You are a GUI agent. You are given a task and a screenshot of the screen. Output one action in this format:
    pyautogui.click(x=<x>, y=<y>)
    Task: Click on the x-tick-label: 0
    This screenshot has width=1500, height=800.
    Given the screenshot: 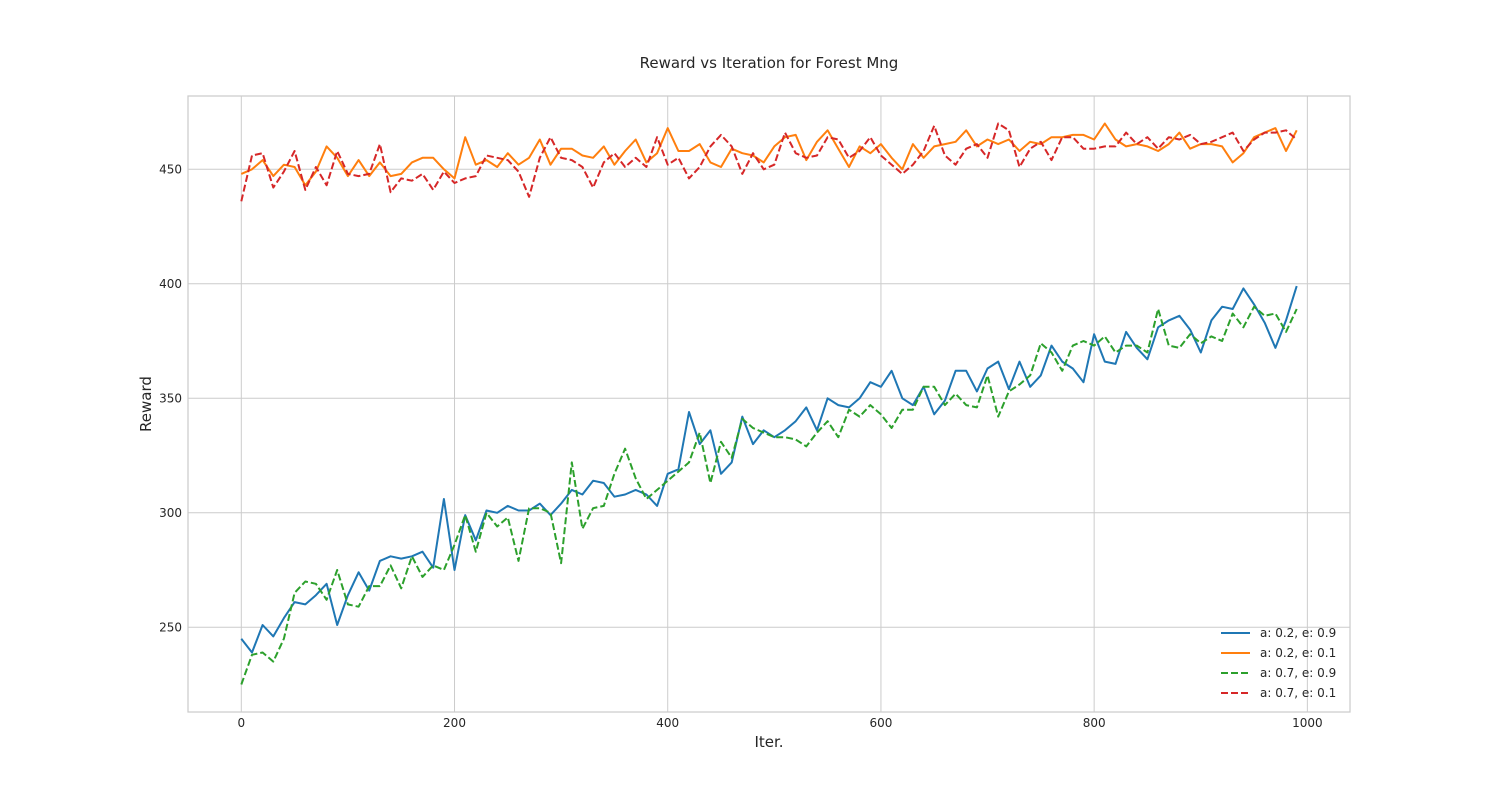 What is the action you would take?
    pyautogui.click(x=241, y=723)
    